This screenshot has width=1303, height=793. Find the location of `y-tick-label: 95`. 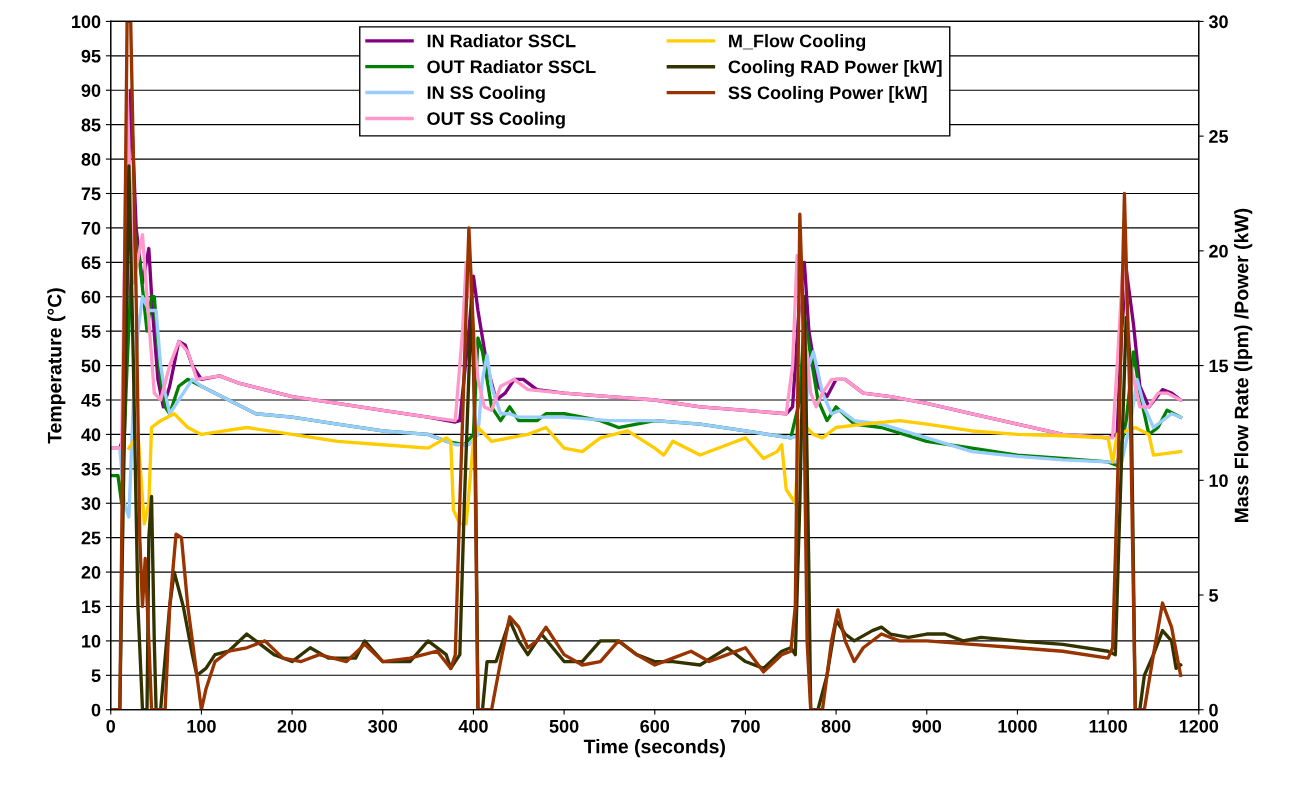

y-tick-label: 95 is located at coordinates (91, 56).